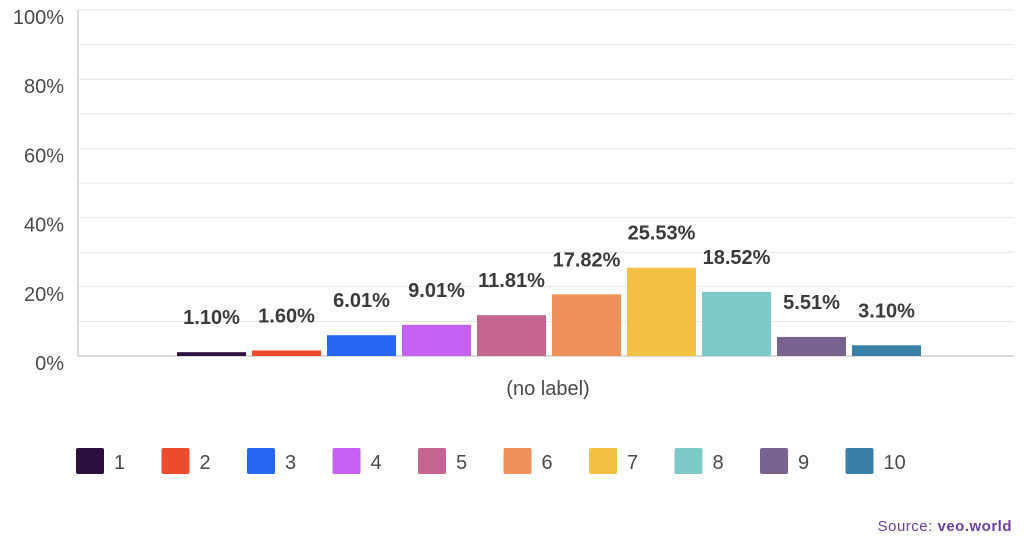 The height and width of the screenshot is (541, 1024). Describe the element at coordinates (44, 156) in the screenshot. I see `y-tick-label: 60%` at that location.